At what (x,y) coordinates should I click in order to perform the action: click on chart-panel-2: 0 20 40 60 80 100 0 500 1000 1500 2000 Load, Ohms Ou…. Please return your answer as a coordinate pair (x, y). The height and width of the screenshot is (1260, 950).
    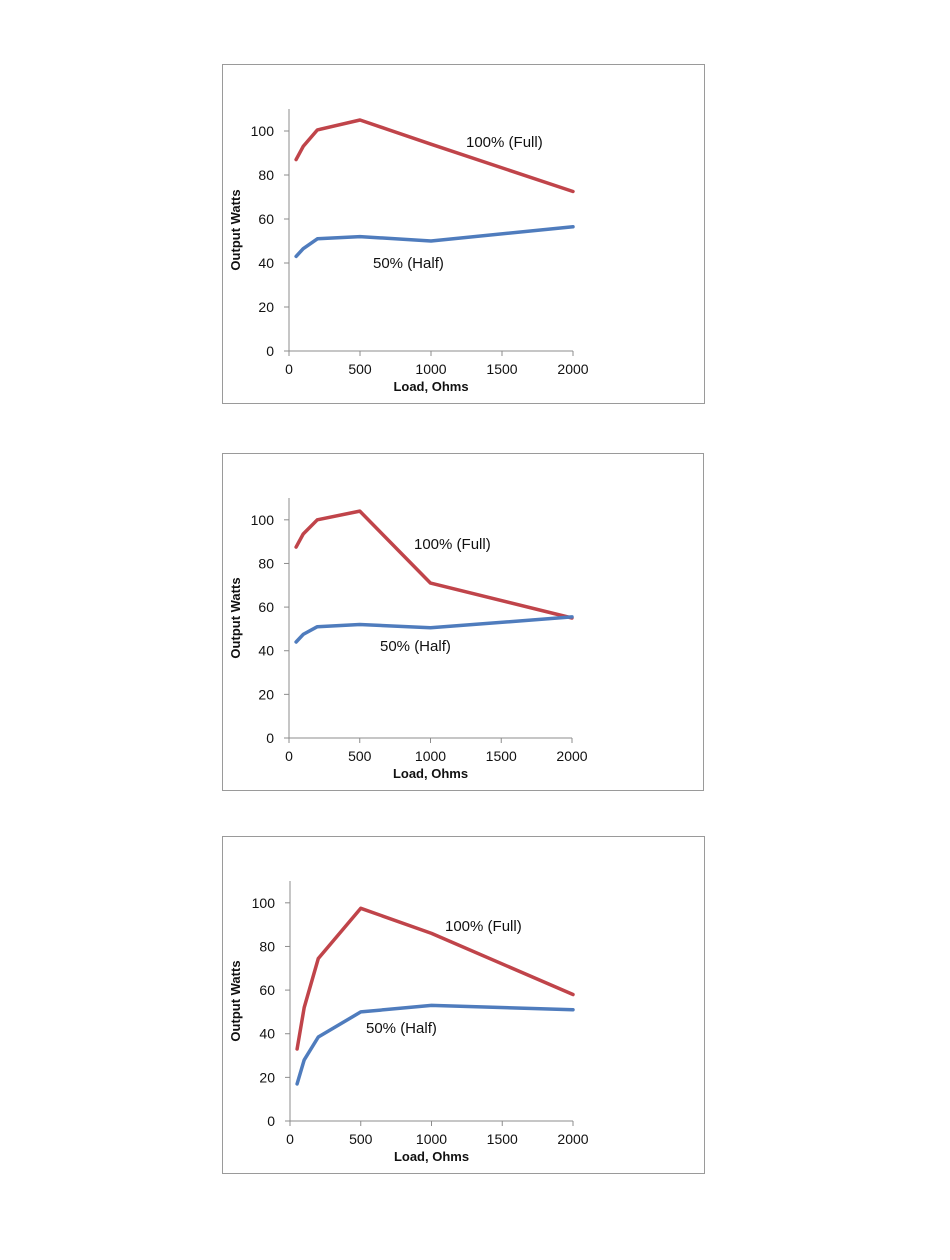
    Looking at the image, I should click on (463, 622).